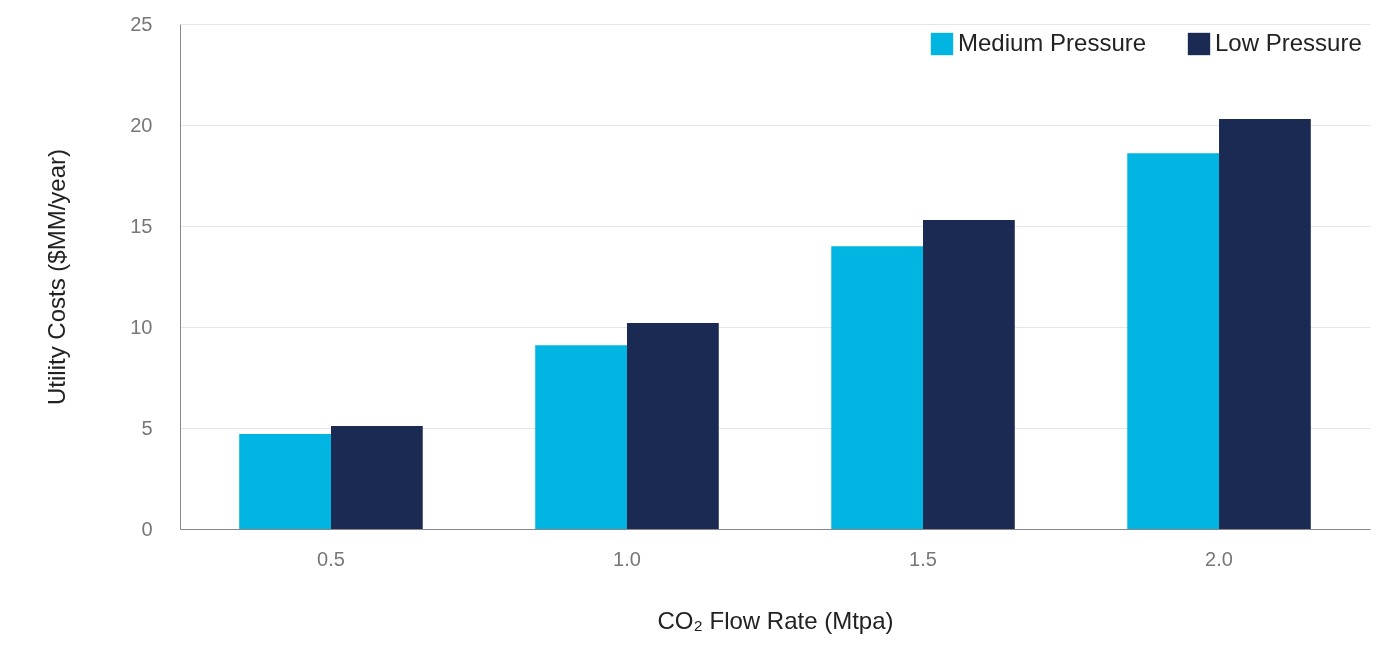 This screenshot has height=648, width=1378. What do you see at coordinates (147, 427) in the screenshot?
I see `y-tick-label: 5` at bounding box center [147, 427].